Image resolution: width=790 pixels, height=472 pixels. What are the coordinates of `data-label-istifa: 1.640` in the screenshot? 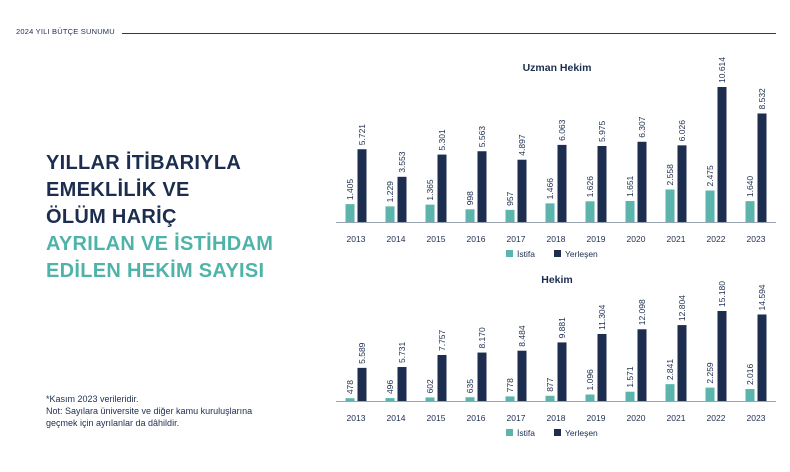 It's located at (750, 187).